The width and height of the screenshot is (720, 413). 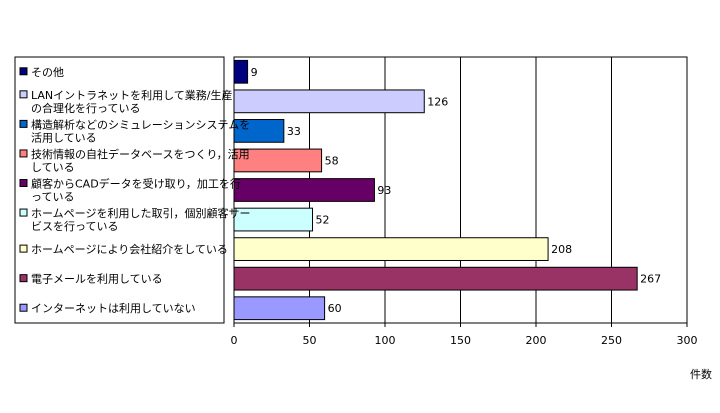 I want to click on data-label: 58, so click(x=332, y=160).